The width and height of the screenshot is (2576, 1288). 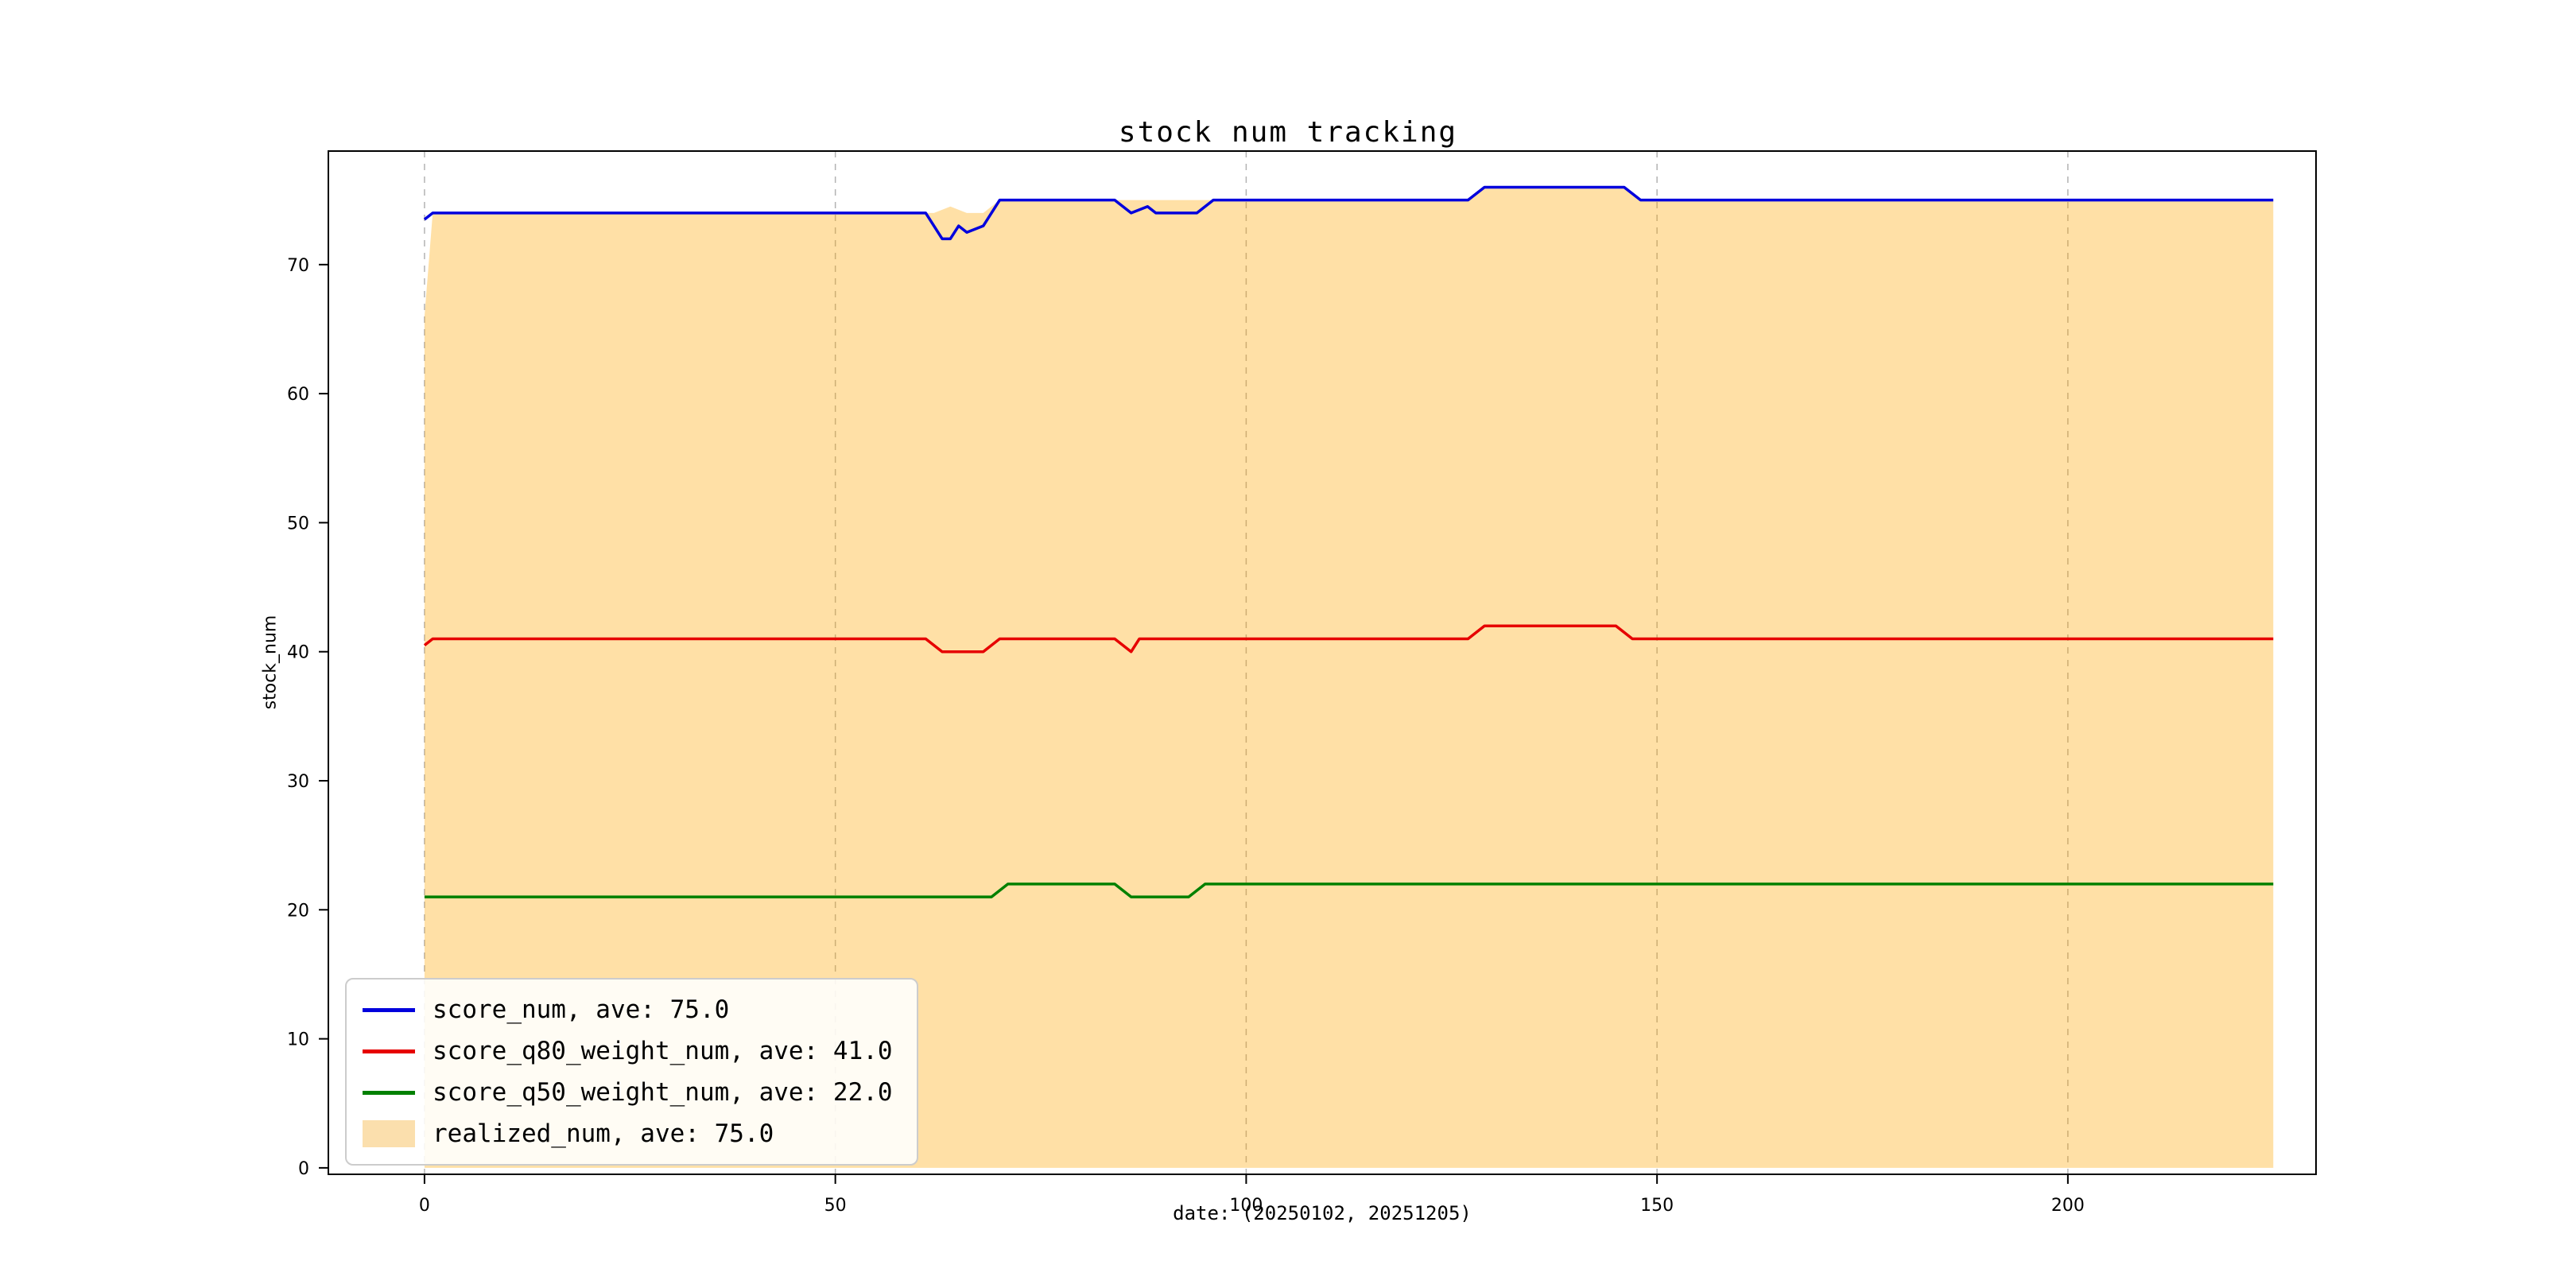 What do you see at coordinates (424, 1206) in the screenshot?
I see `x-tick-label: 0` at bounding box center [424, 1206].